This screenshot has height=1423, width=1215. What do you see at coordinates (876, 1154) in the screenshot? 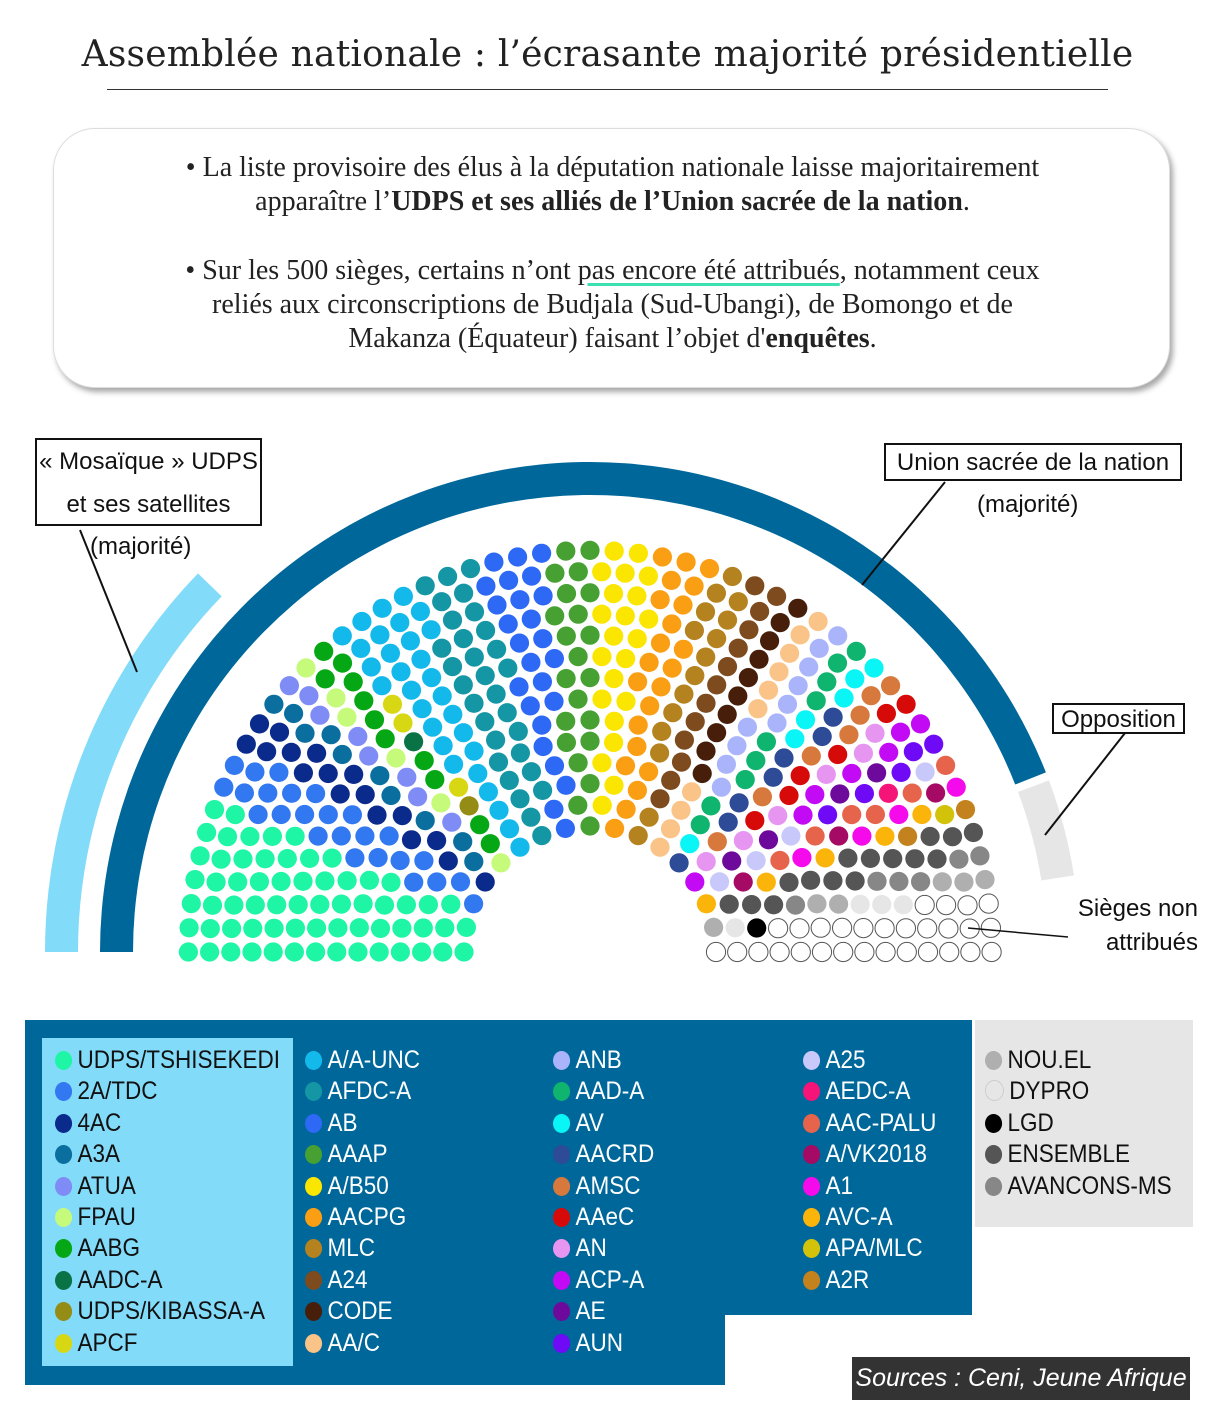
I see `legend-label: A/VK2018` at bounding box center [876, 1154].